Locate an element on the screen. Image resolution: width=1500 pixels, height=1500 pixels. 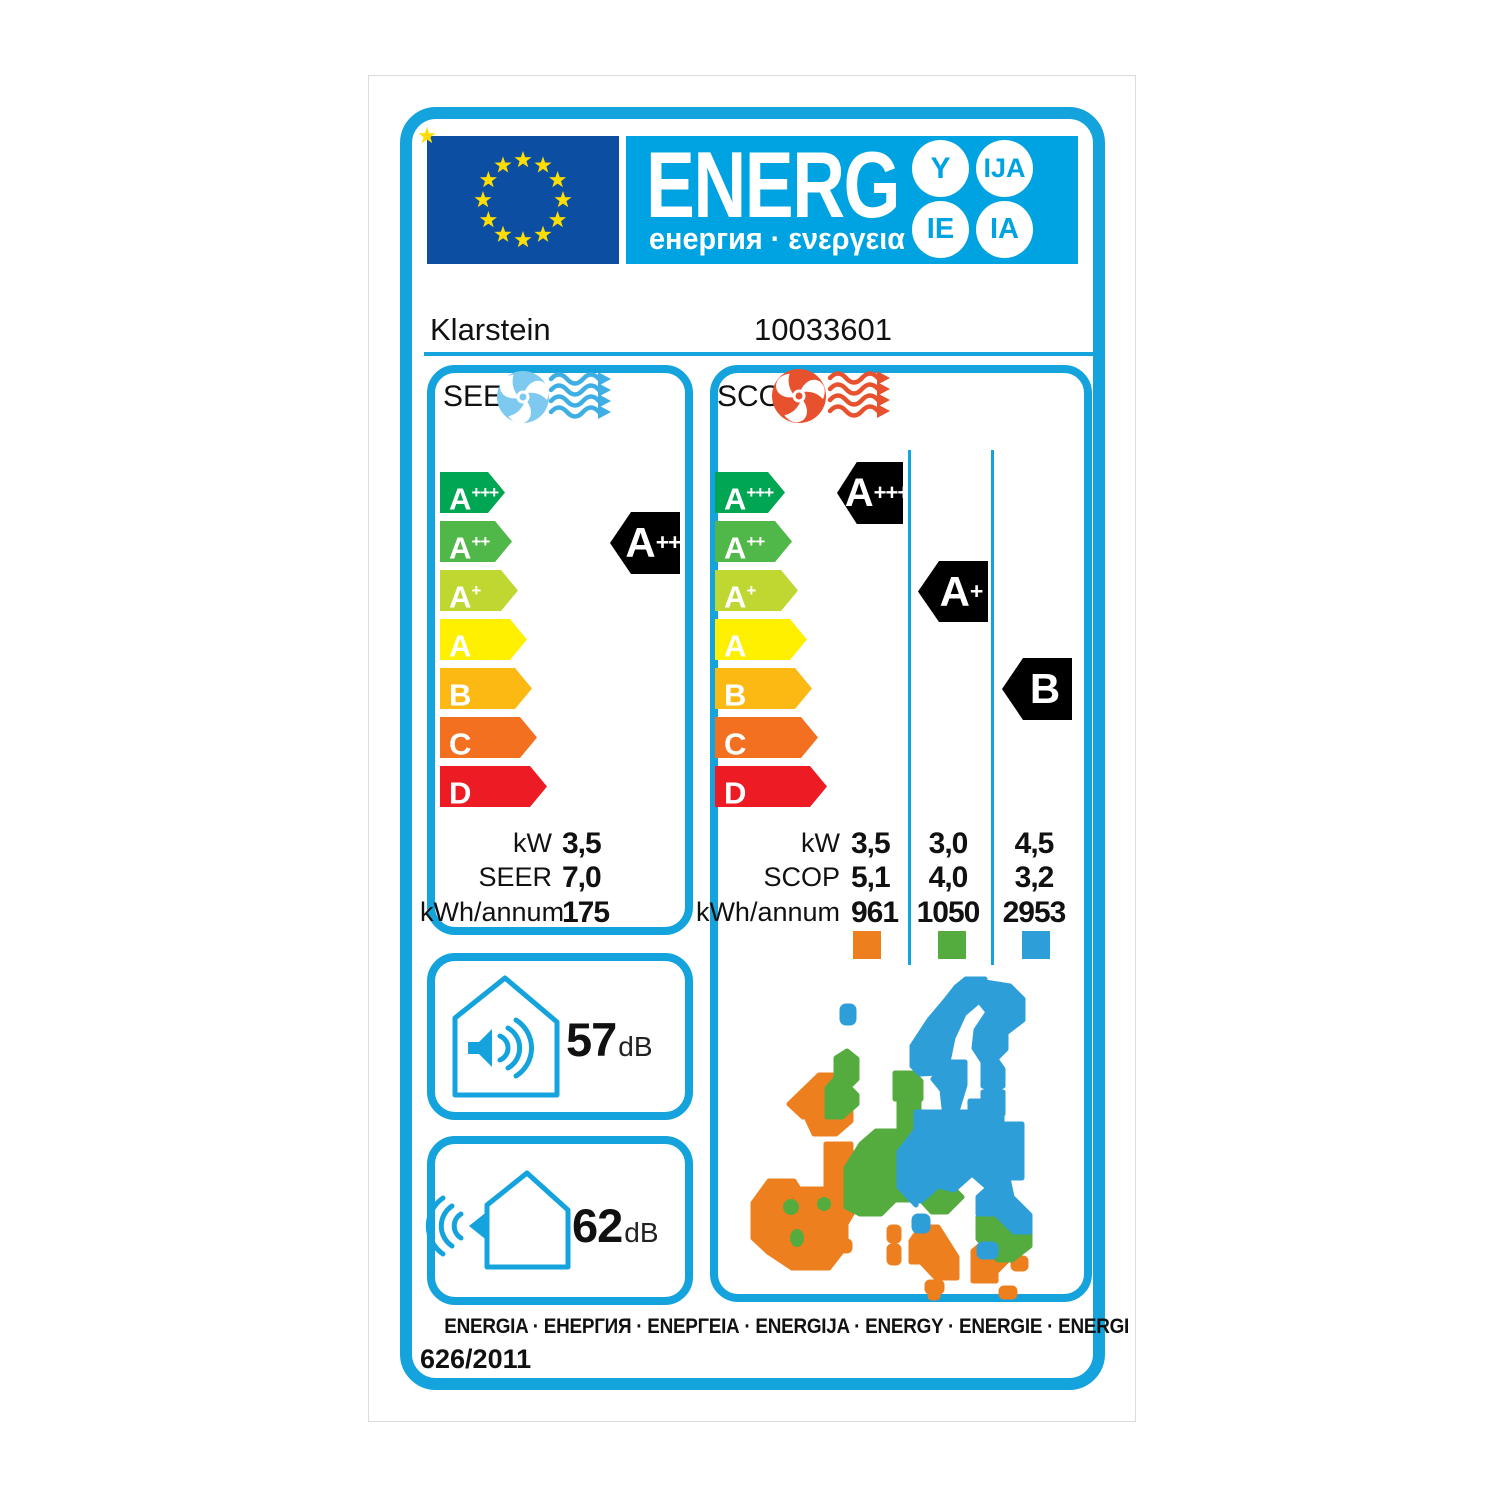
scop-scale-arrow-b: B is located at coordinates (763, 688).